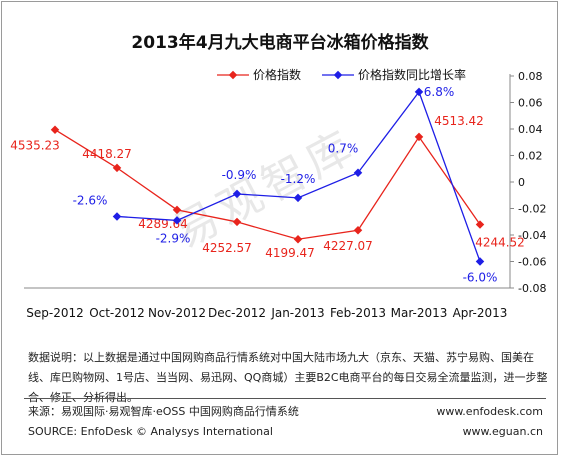 This screenshot has width=561, height=458. I want to click on source-site-enfodesk: www.enfodesk.com, so click(489, 411).